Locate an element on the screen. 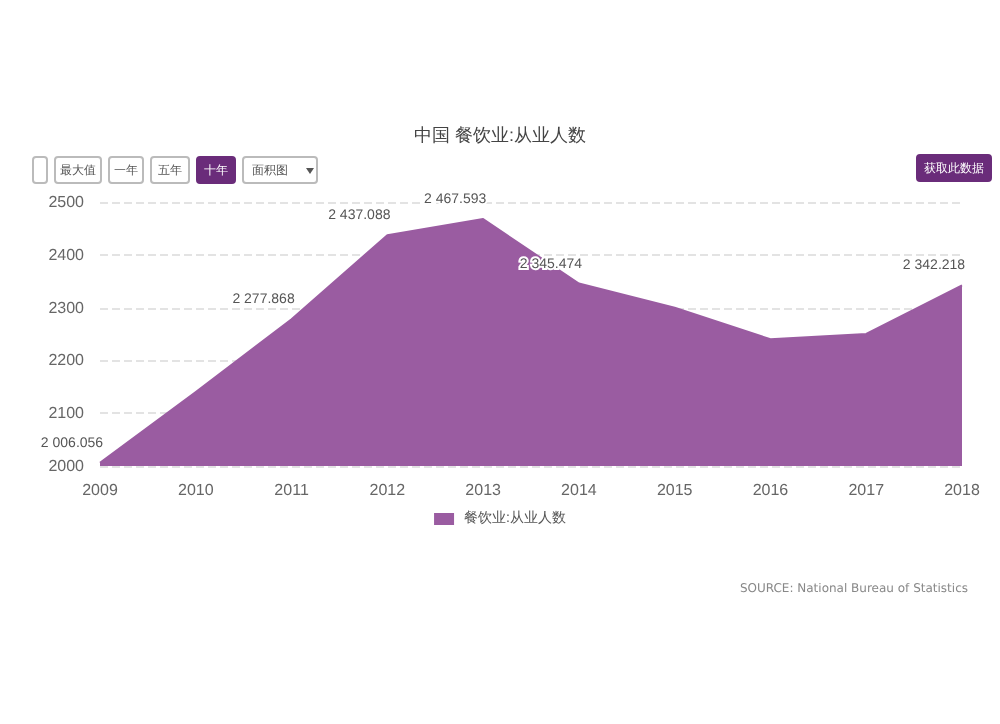 The image size is (1000, 724). x-tick-label: 2016 is located at coordinates (771, 490).